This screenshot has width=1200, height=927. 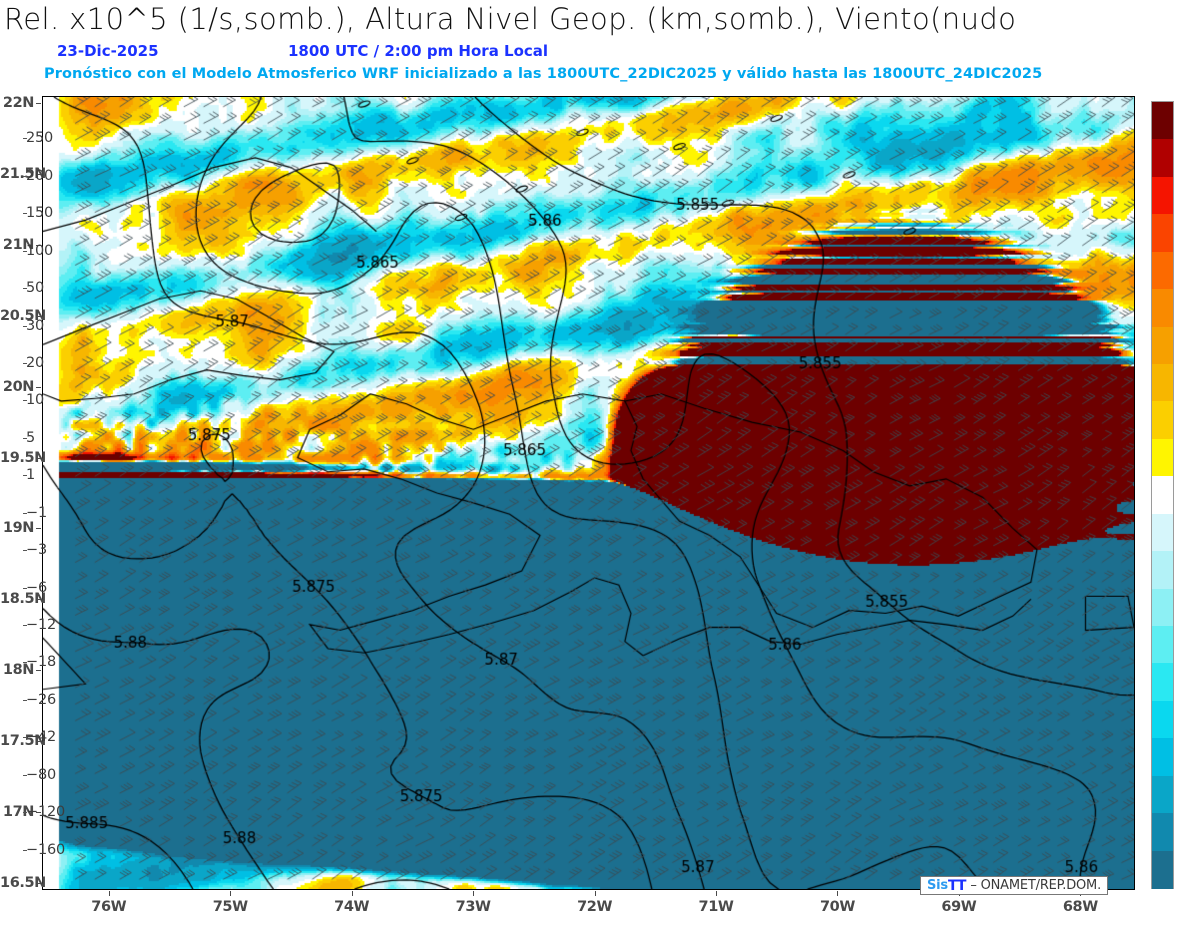 I want to click on longitude-tick-label: 70W, so click(x=837, y=907).